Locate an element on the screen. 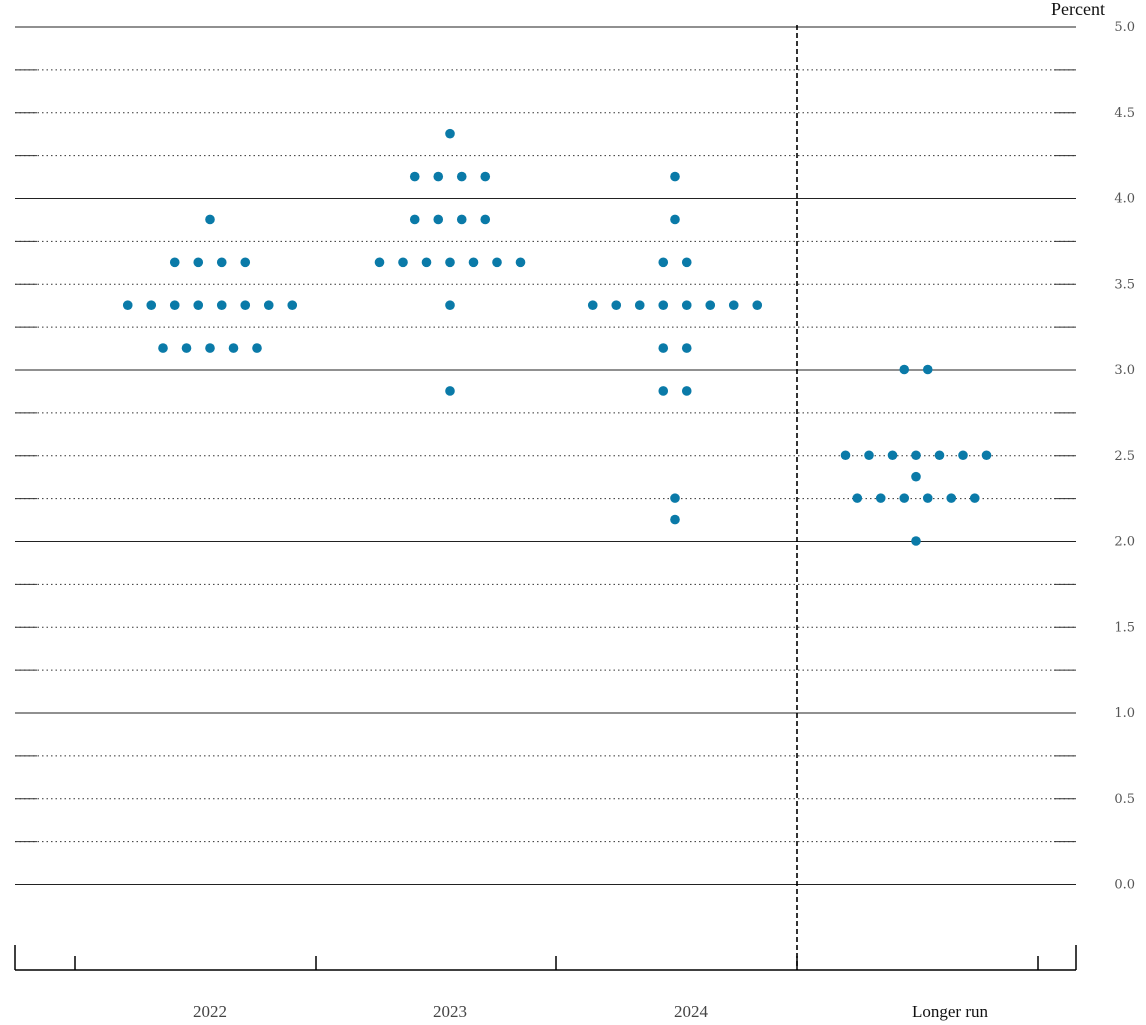  y-tick-label: 2.5 is located at coordinates (1124, 456).